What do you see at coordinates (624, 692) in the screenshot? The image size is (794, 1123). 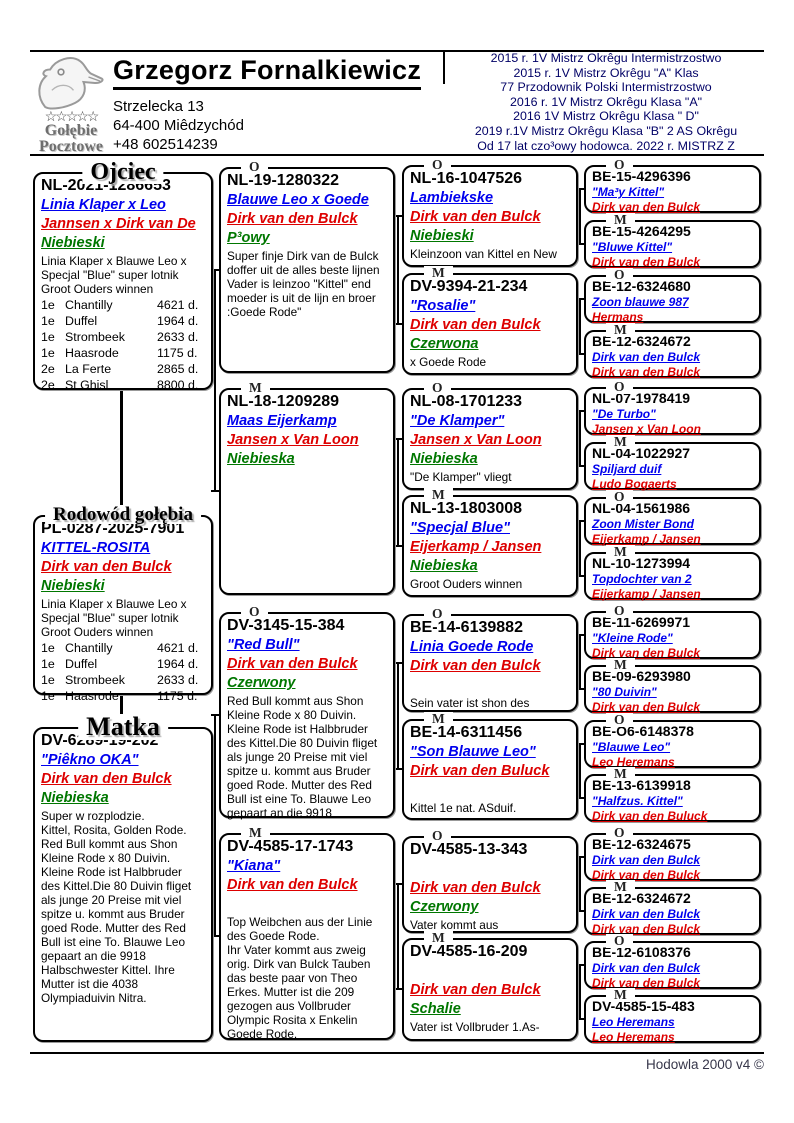 I see `pigeon-name: "80 Duivin"` at bounding box center [624, 692].